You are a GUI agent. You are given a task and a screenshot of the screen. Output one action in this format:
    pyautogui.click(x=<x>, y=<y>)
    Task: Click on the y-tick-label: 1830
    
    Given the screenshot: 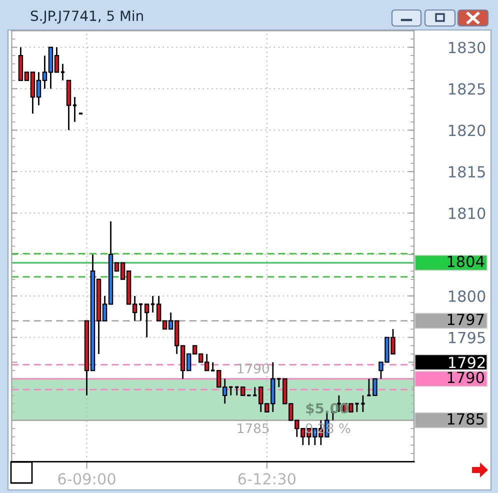 What is the action you would take?
    pyautogui.click(x=467, y=48)
    